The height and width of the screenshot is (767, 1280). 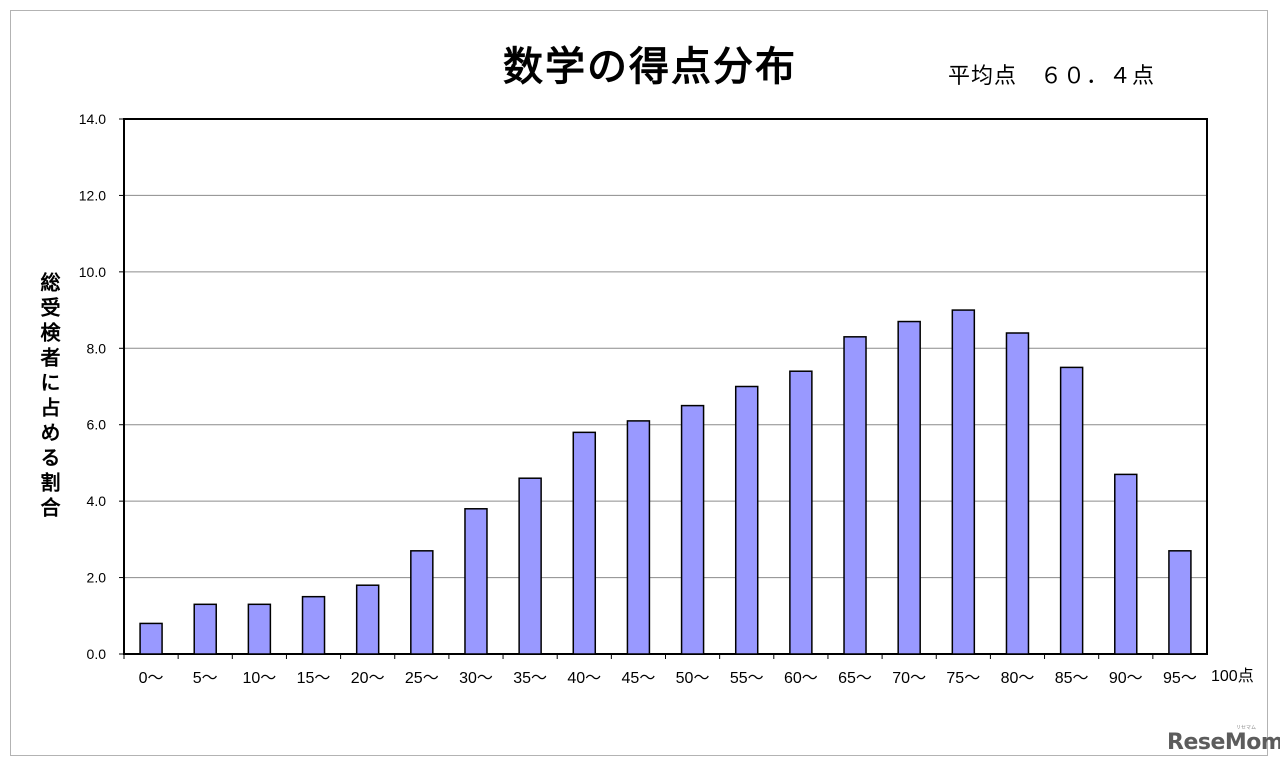 I want to click on y-tick-label: 2.0, so click(x=97, y=578).